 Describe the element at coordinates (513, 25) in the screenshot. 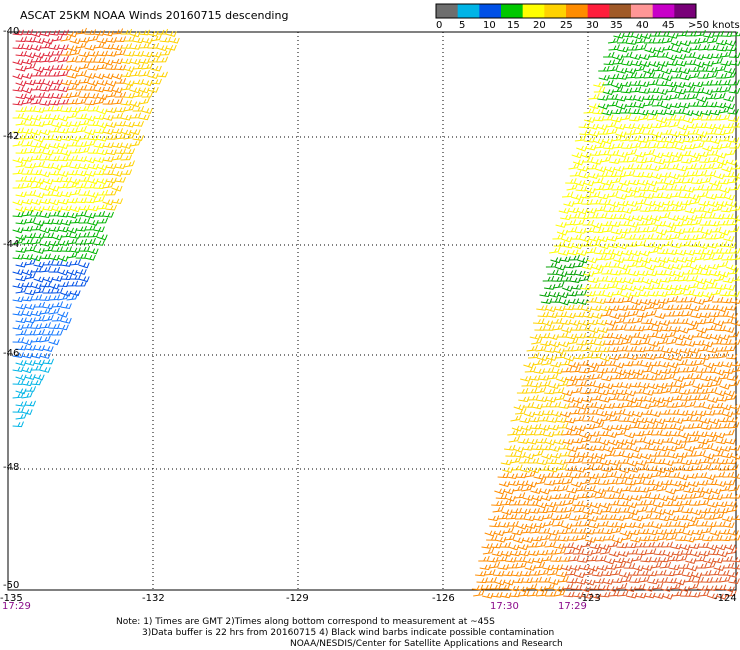

I see `colorbar-tick-15: 15` at that location.